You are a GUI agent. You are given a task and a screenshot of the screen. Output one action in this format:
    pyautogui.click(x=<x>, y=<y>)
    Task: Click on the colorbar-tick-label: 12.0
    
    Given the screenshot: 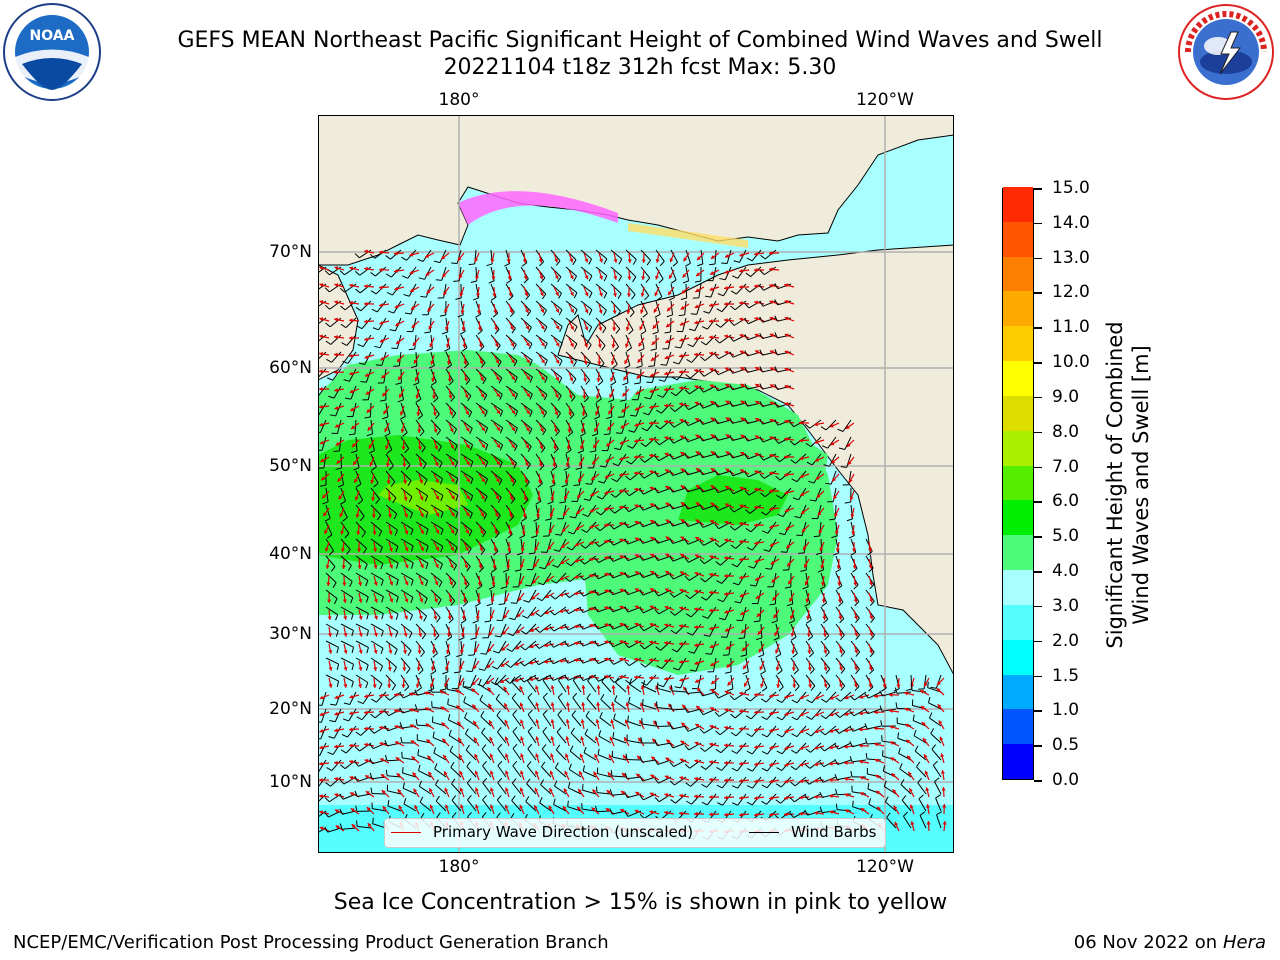 What is the action you would take?
    pyautogui.click(x=1071, y=292)
    